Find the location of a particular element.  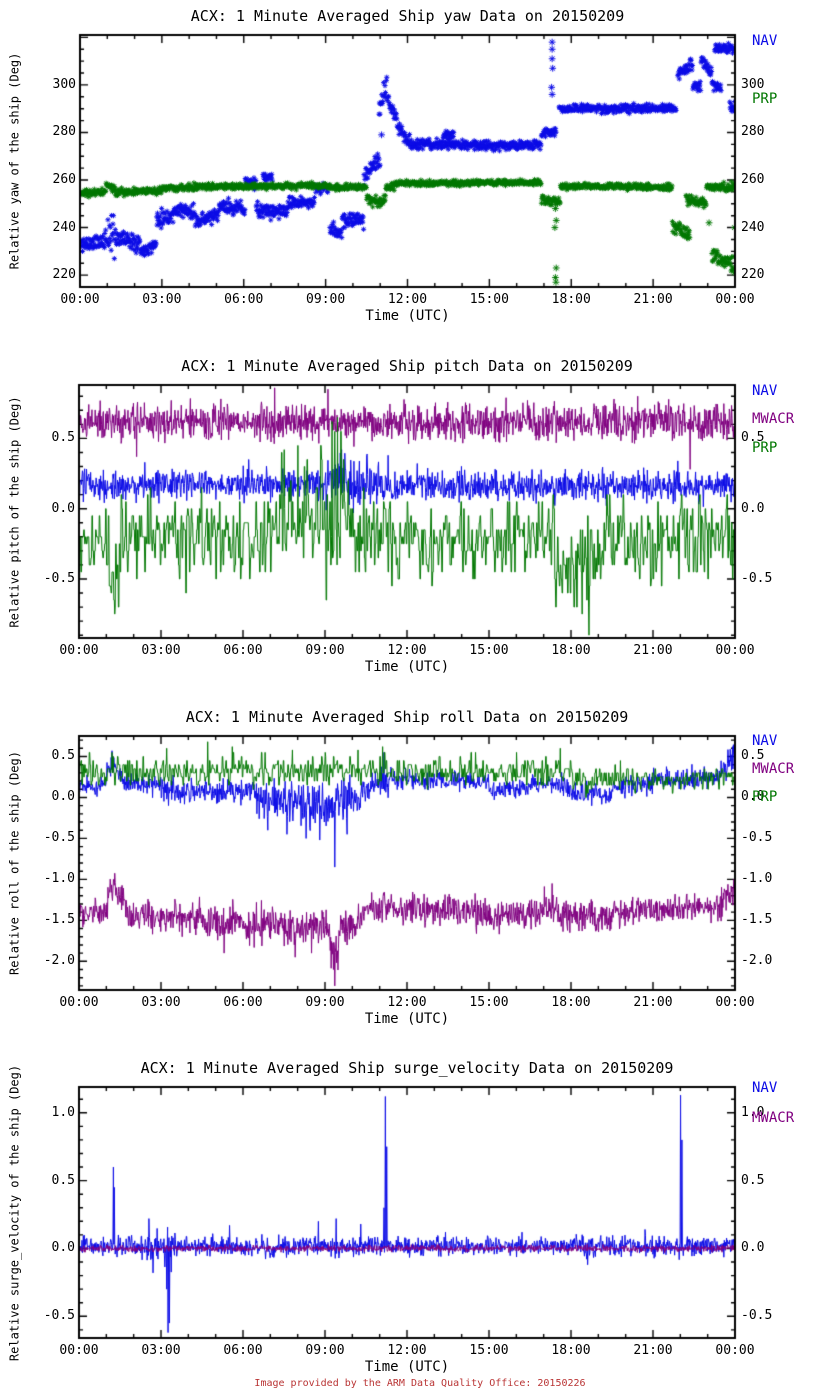

y-tick-label-left: 260 is located at coordinates (64, 180).